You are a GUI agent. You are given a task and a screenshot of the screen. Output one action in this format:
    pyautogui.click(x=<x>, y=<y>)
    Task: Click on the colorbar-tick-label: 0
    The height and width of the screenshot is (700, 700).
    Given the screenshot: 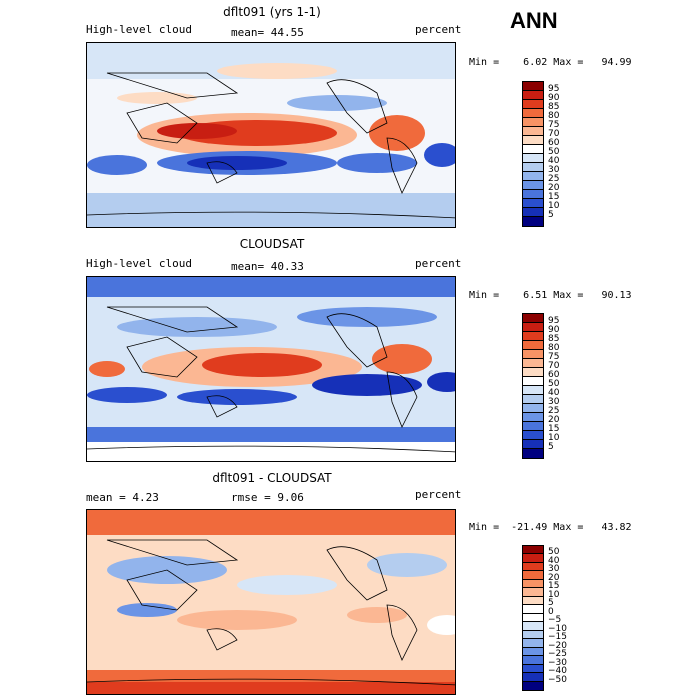 What is the action you would take?
    pyautogui.click(x=551, y=611)
    